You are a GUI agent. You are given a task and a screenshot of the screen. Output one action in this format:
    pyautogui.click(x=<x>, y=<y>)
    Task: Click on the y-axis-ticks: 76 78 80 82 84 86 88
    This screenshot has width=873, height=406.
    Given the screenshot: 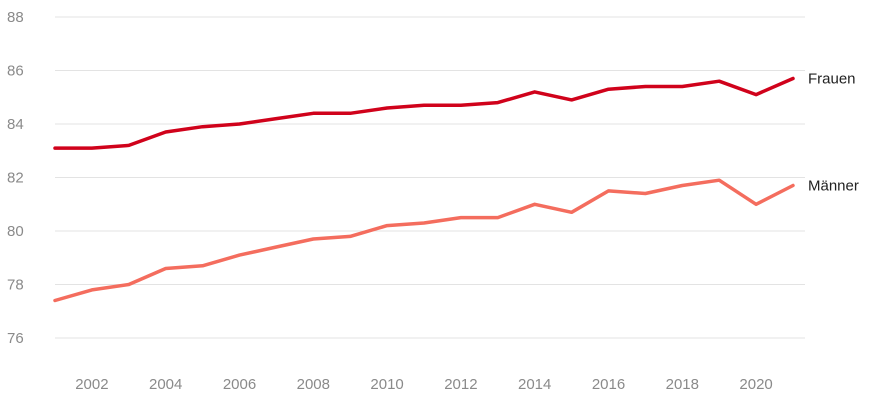 What is the action you would take?
    pyautogui.click(x=15, y=178)
    